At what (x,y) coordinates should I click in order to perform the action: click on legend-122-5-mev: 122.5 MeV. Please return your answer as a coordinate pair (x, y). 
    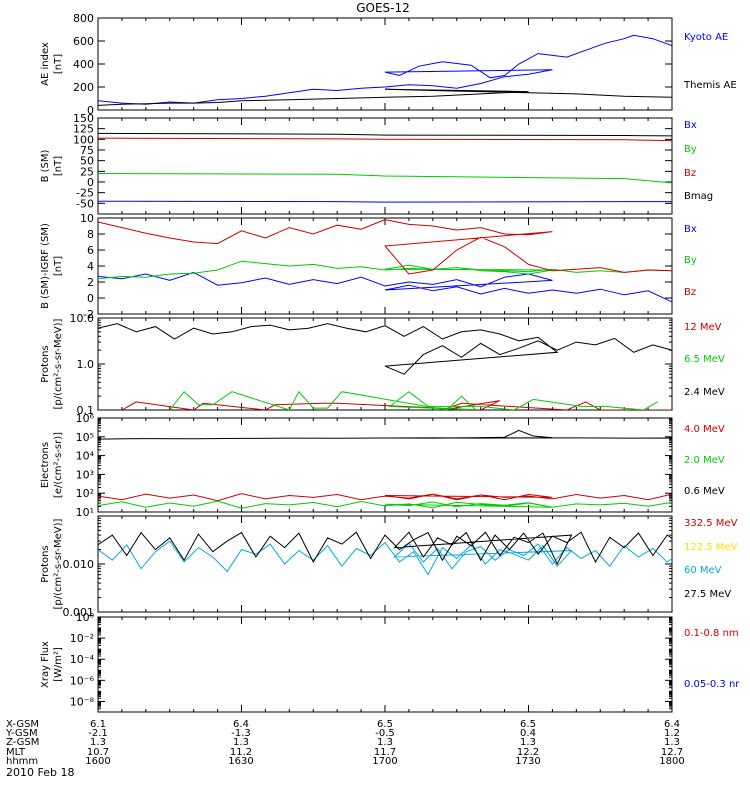
    Looking at the image, I should click on (711, 547).